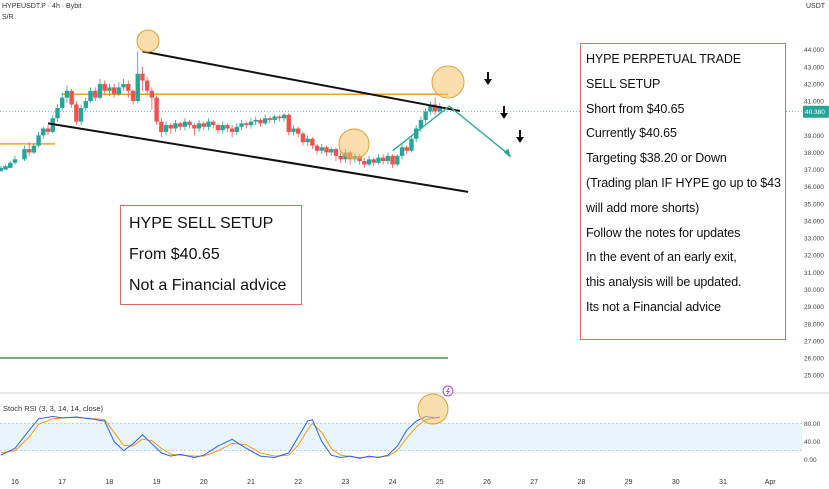 The height and width of the screenshot is (489, 829). What do you see at coordinates (582, 482) in the screenshot?
I see `x-tick-label: 28` at bounding box center [582, 482].